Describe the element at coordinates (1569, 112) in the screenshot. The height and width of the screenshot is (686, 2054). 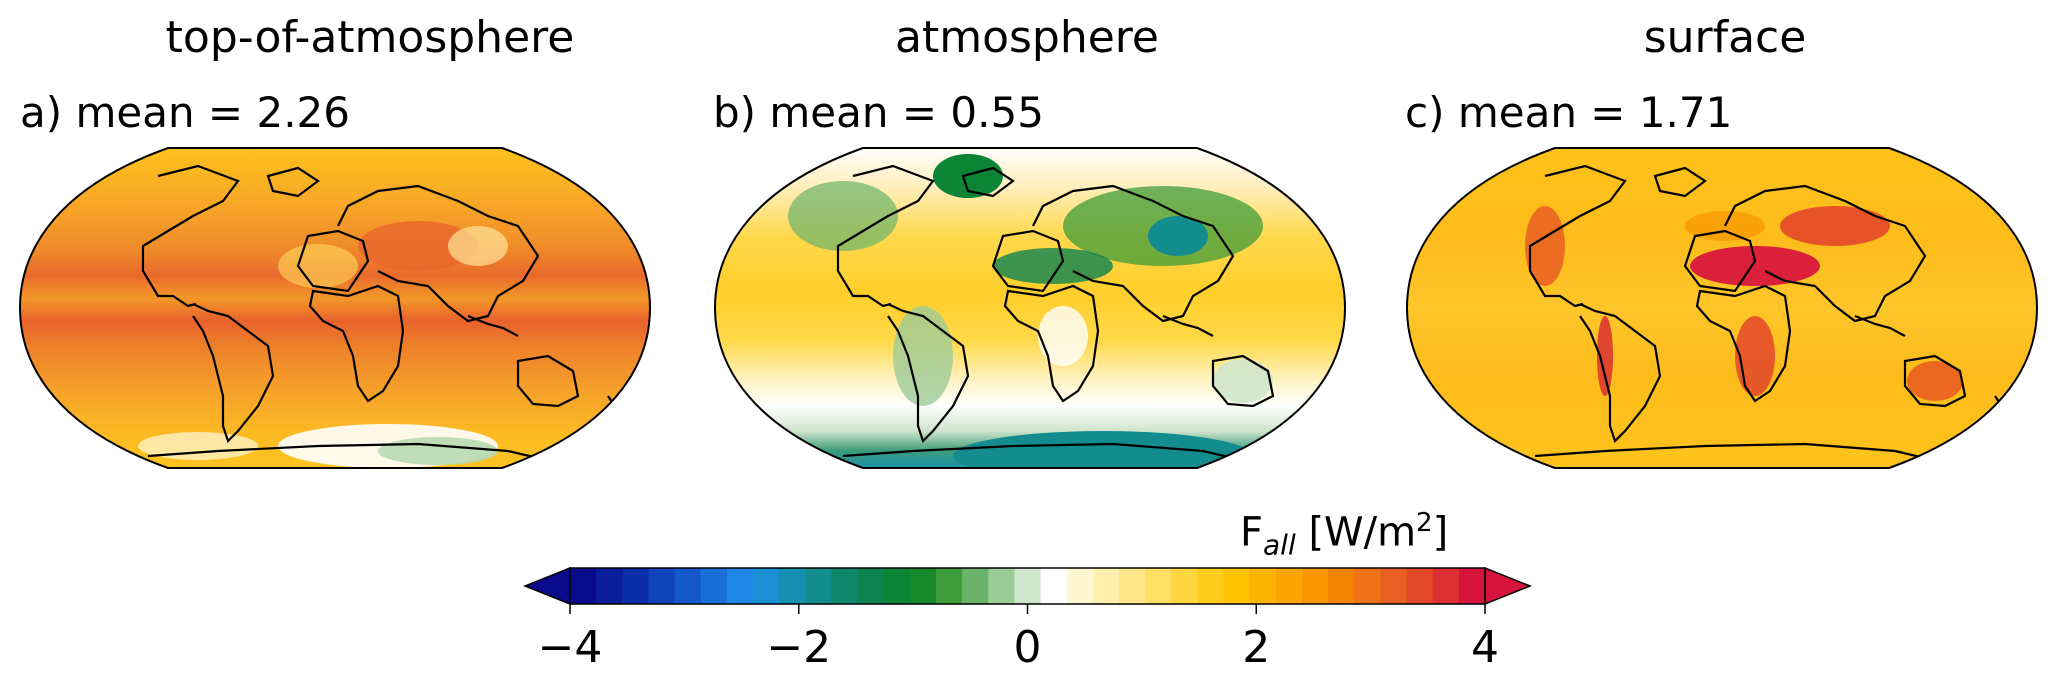
I see `panel-c-mean-label: c) mean = 1.71` at that location.